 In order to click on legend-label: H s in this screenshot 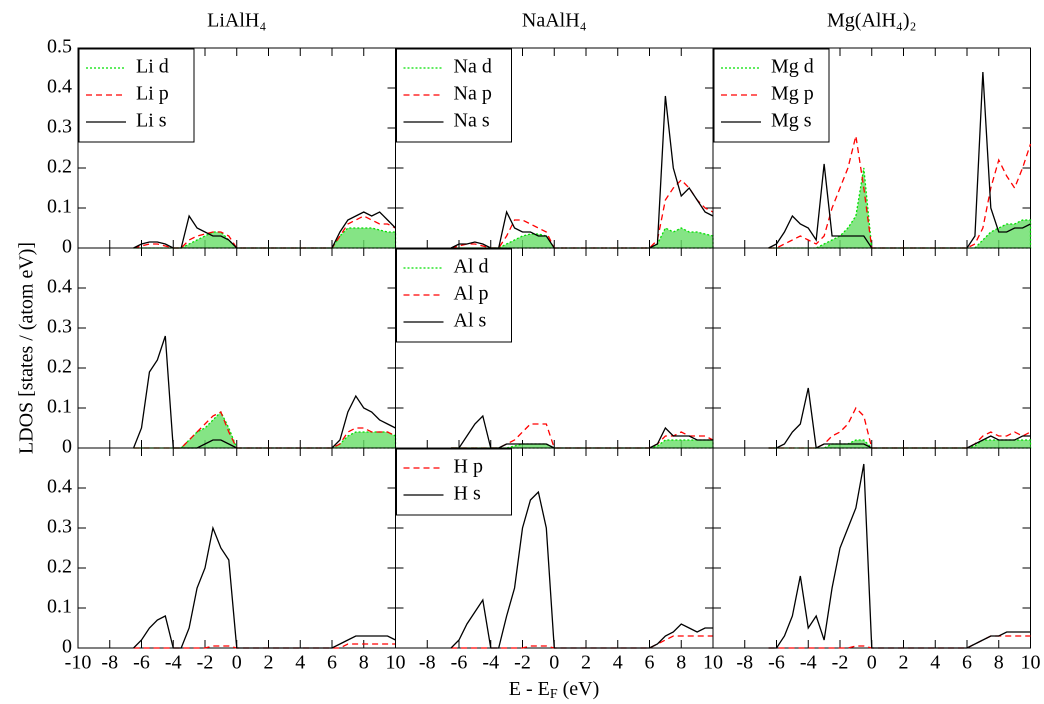, I will do `click(467, 494)`.